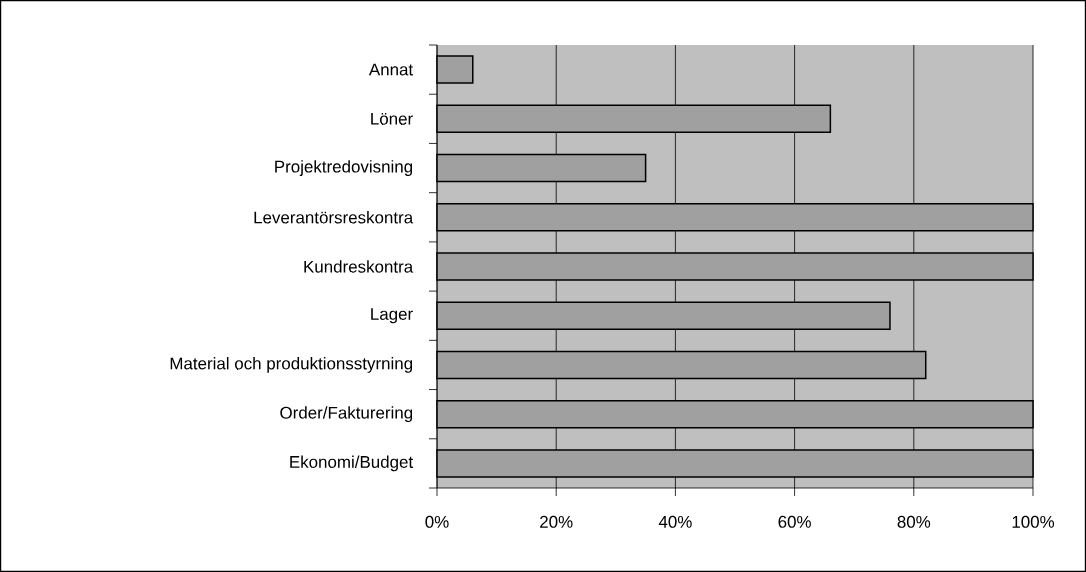  What do you see at coordinates (352, 463) in the screenshot?
I see `y-tick-label: Ekonomi/Budget` at bounding box center [352, 463].